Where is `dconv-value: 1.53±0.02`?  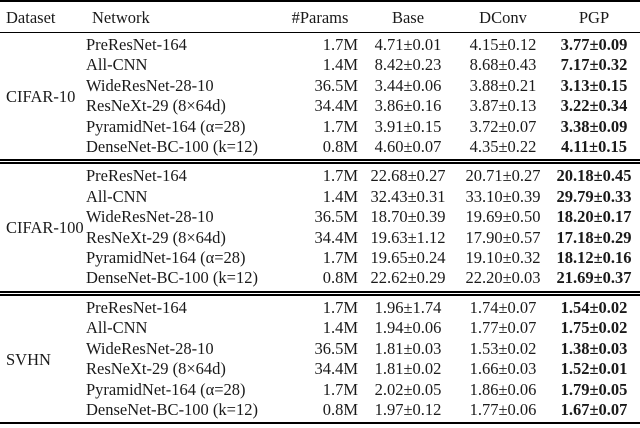
dconv-value: 1.53±0.02 is located at coordinates (503, 348).